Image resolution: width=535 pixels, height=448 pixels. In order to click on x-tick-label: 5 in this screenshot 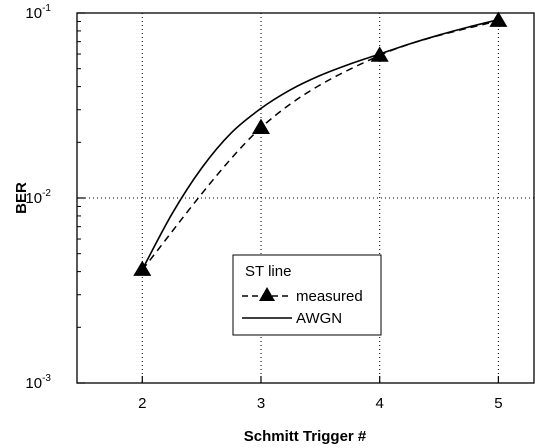, I will do `click(498, 403)`.